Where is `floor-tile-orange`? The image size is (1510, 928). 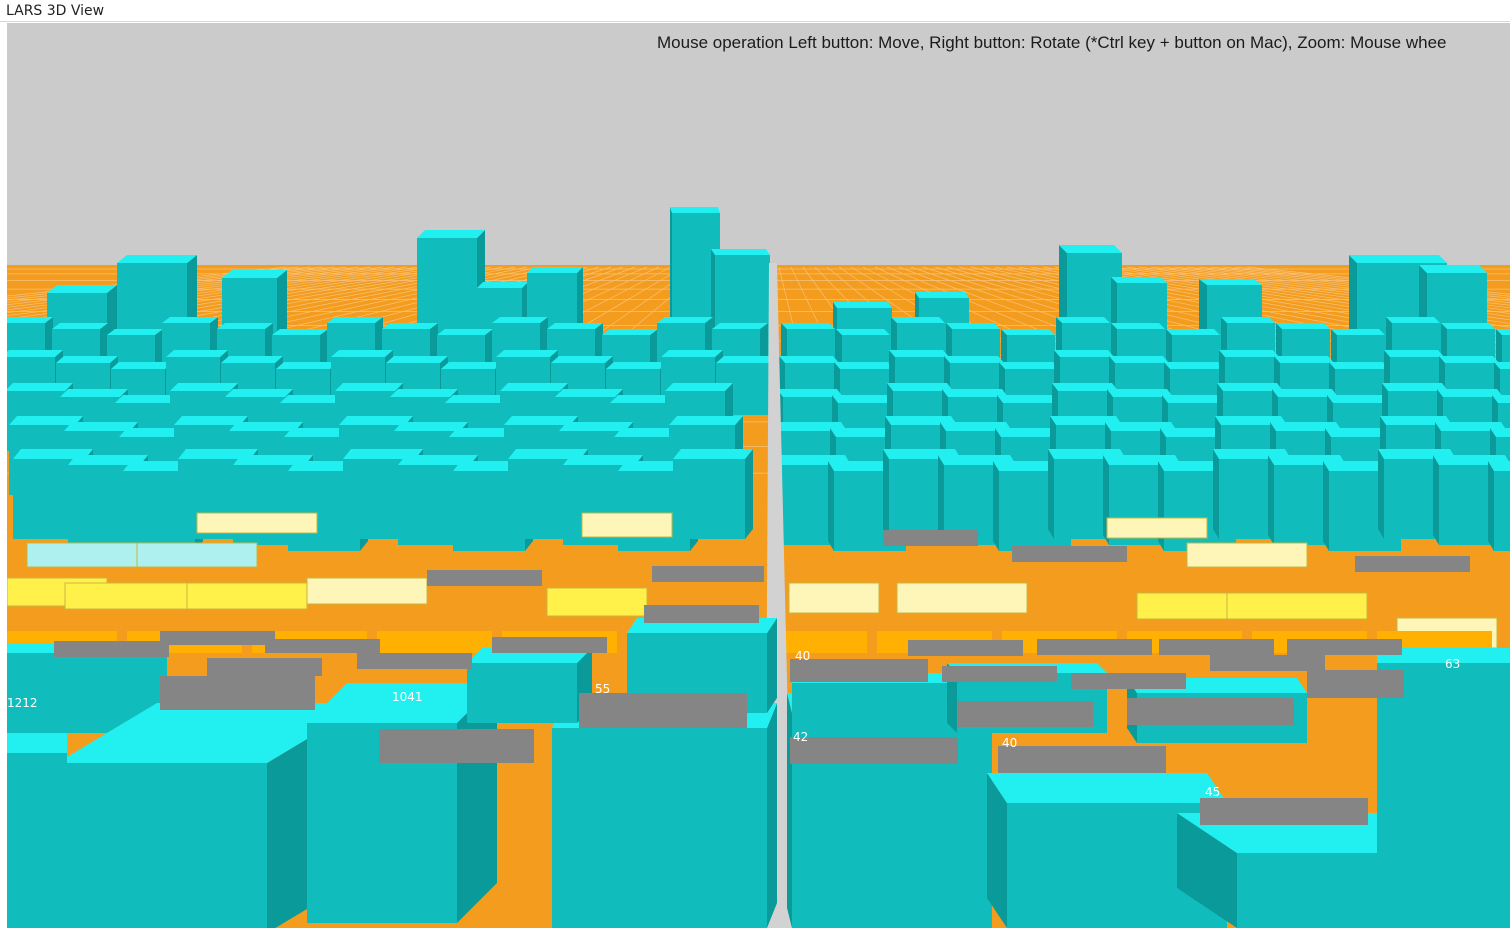 floor-tile-orange is located at coordinates (434, 642).